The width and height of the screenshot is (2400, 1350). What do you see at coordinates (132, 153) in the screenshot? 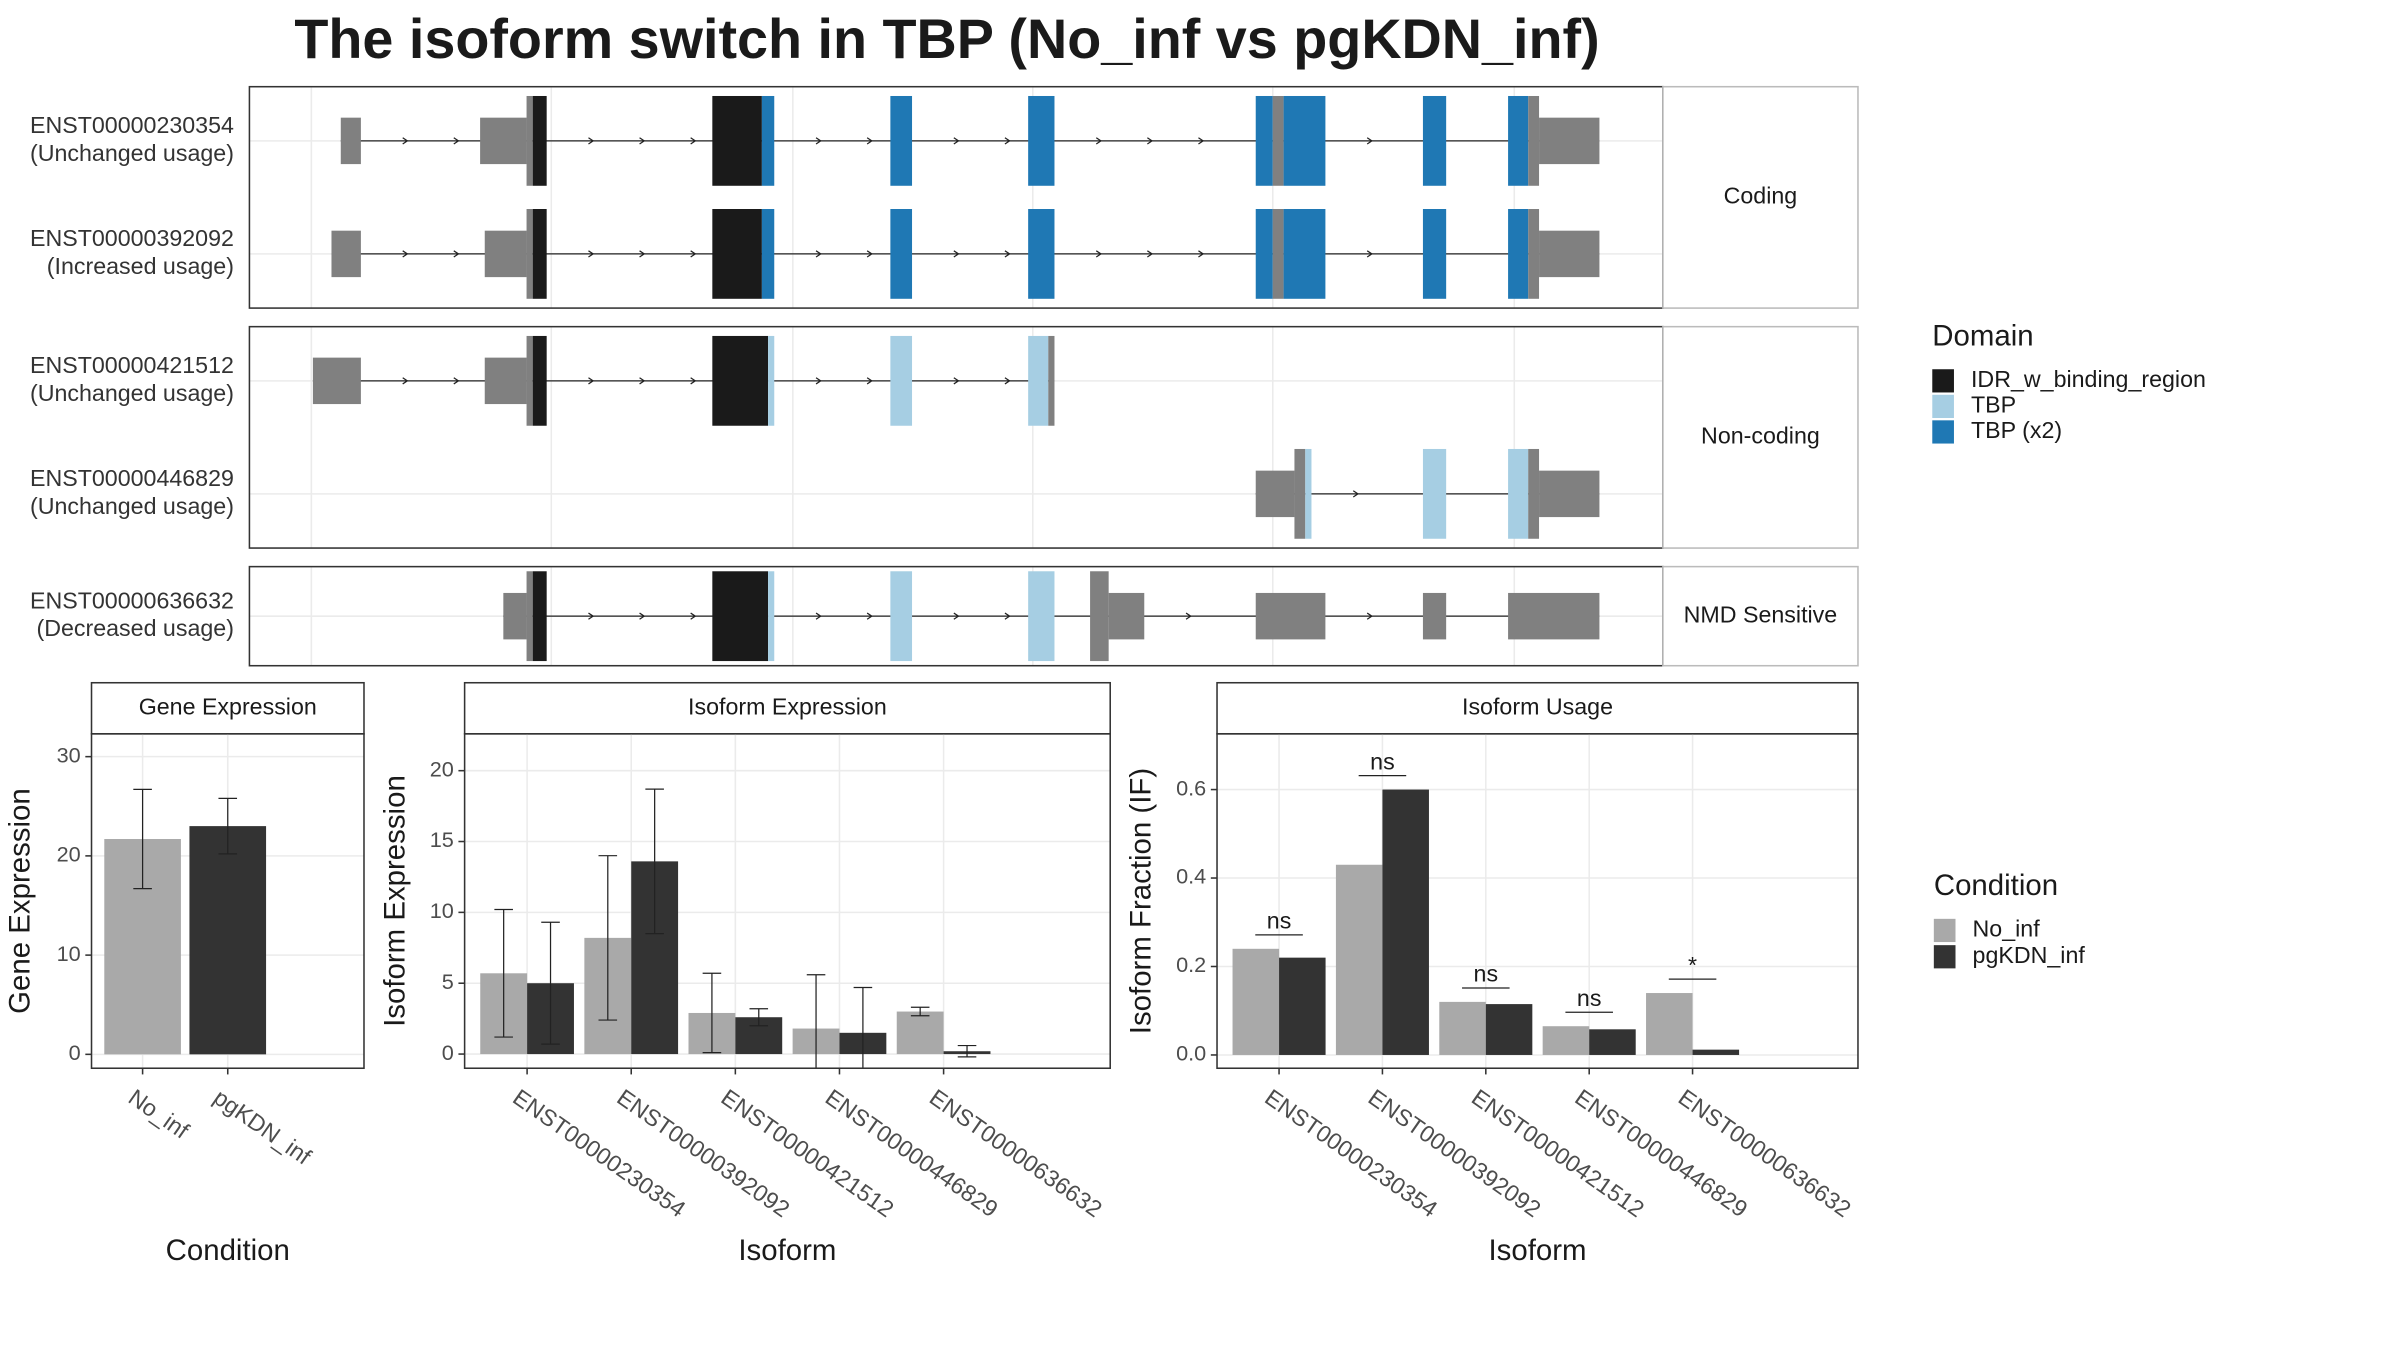
I see `transcript-usage: (Unchanged usage)` at bounding box center [132, 153].